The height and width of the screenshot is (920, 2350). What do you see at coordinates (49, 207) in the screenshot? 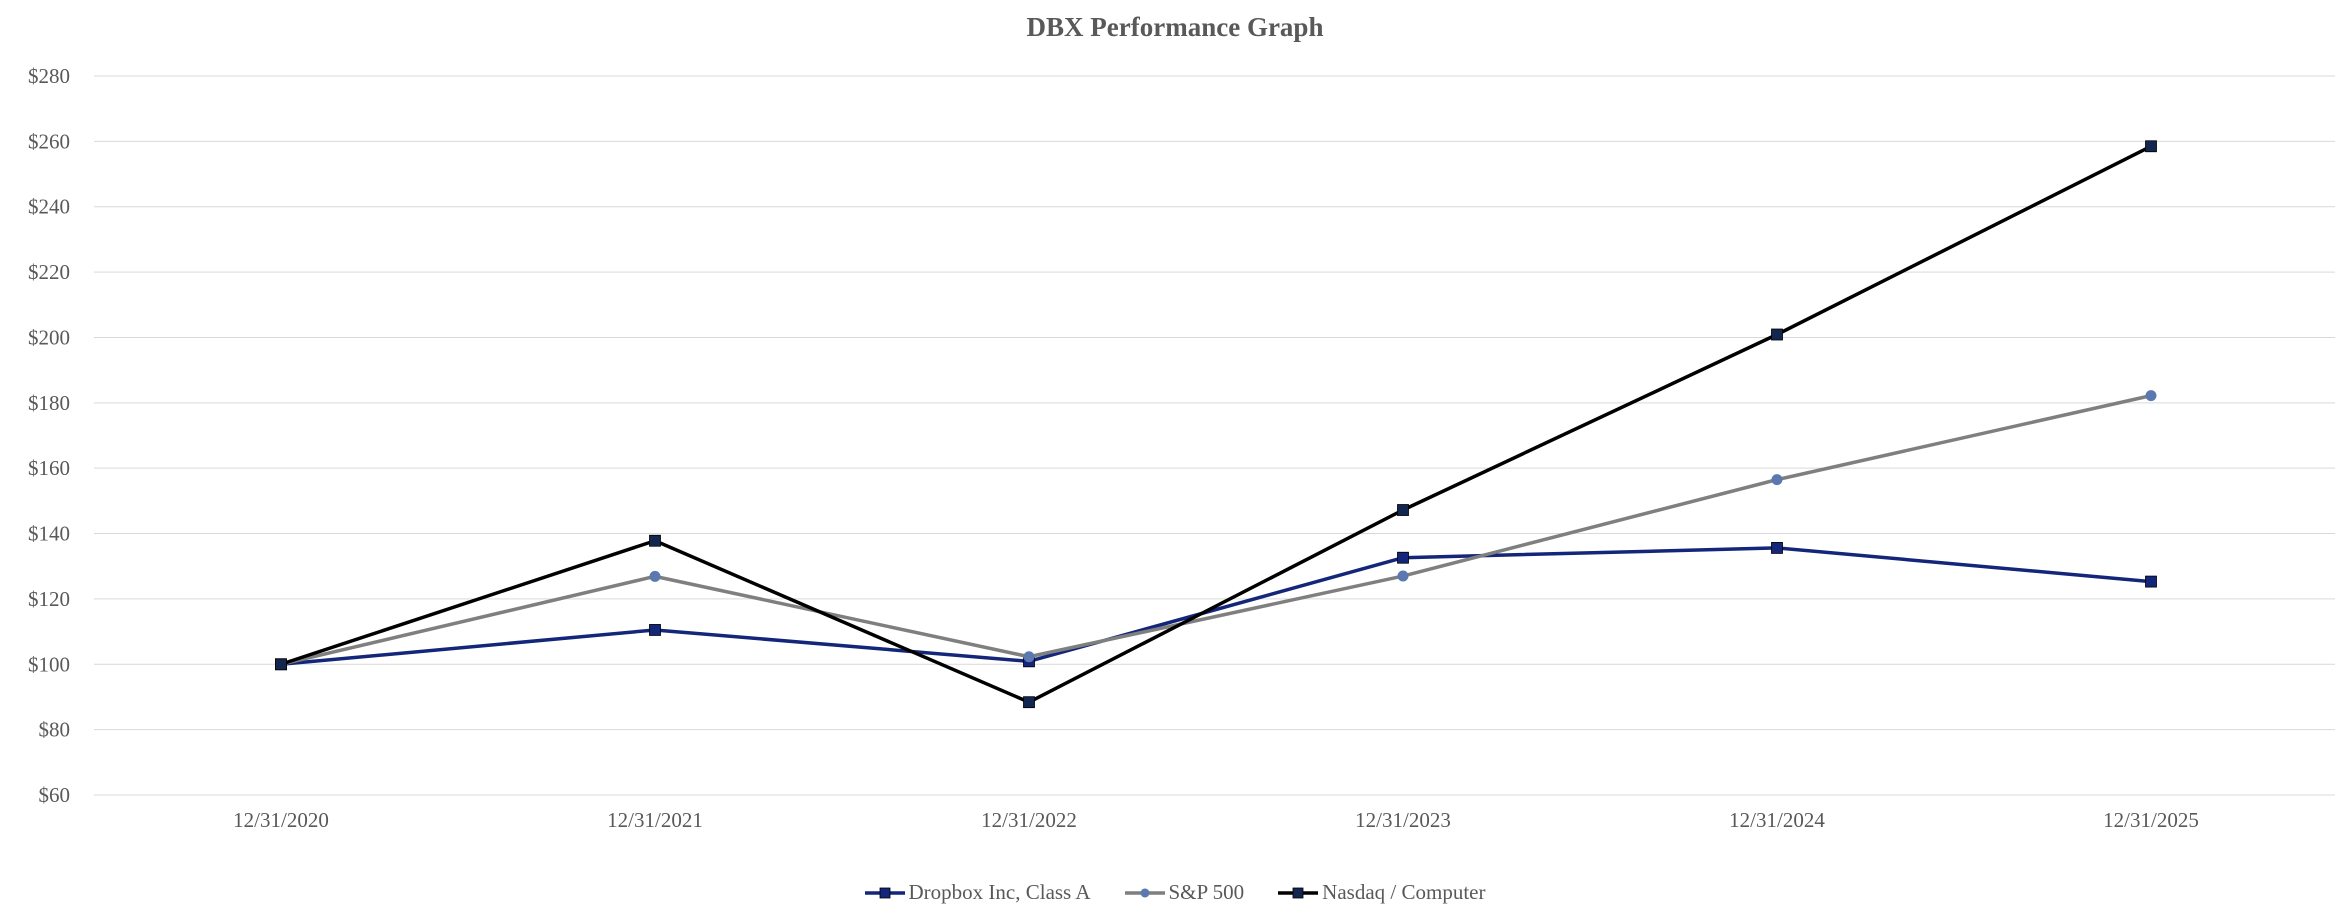
I see `y-tick-label: $240` at bounding box center [49, 207].